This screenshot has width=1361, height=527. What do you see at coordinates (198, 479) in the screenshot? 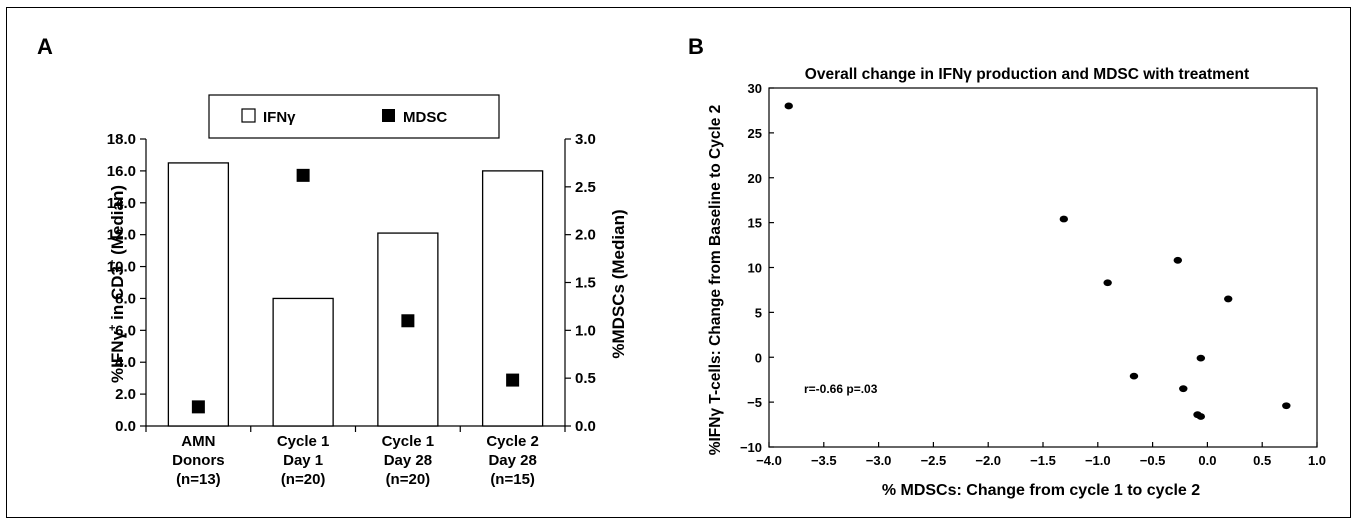
I see `x-category-label: (n=13)` at bounding box center [198, 479].